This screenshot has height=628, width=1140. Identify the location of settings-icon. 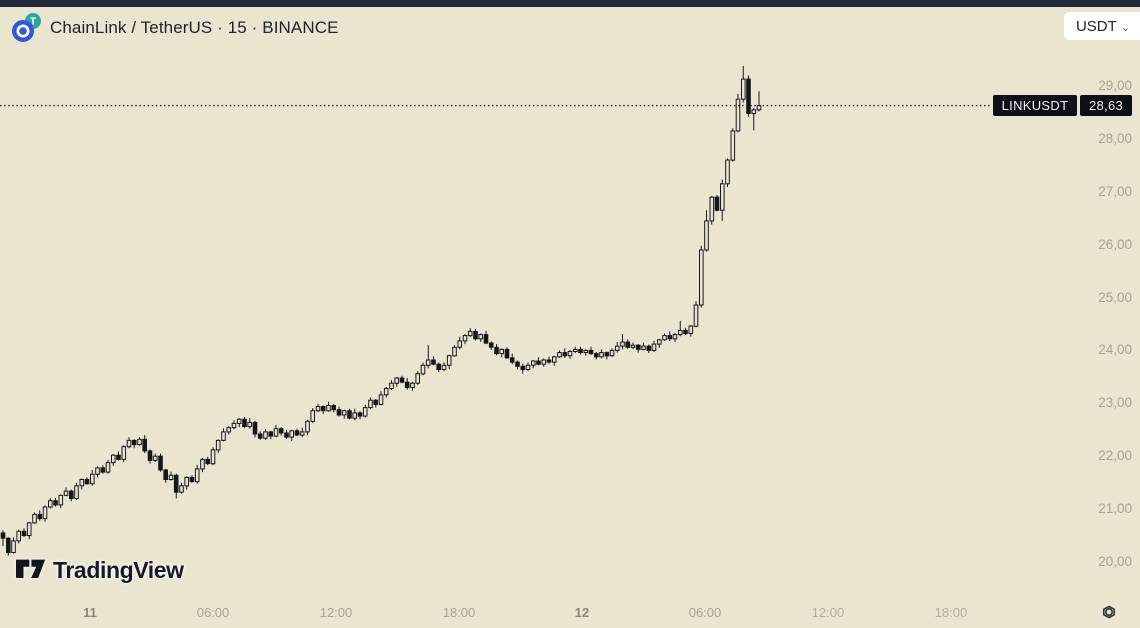
(1108, 612).